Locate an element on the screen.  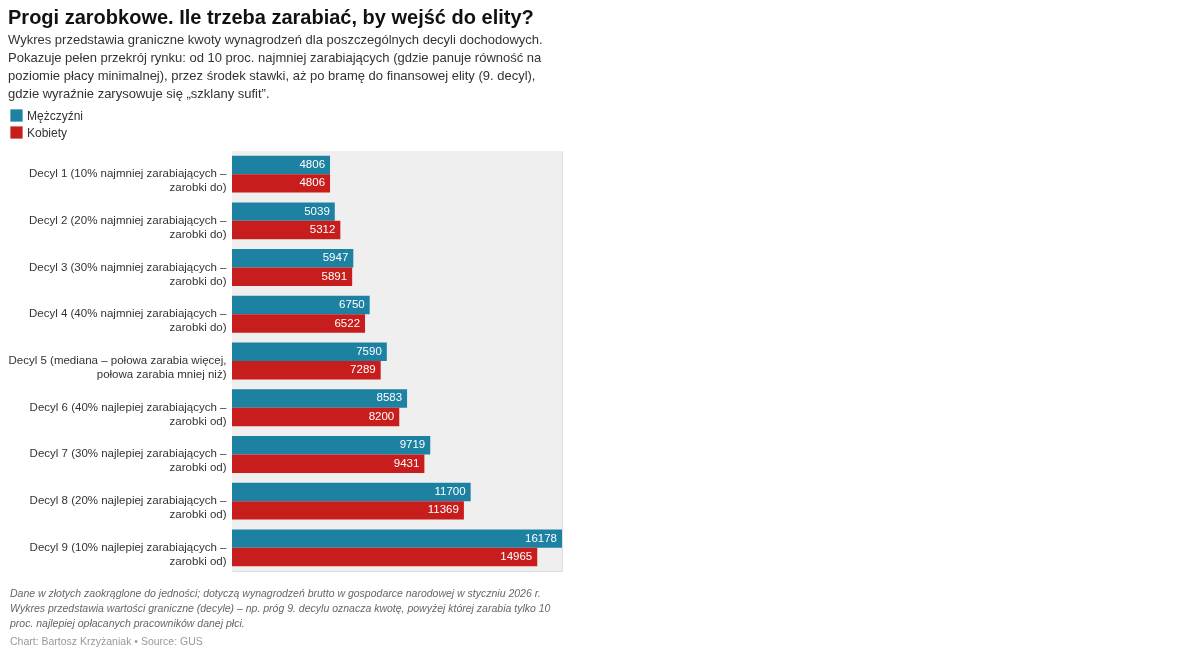
data-label: 11369 is located at coordinates (443, 509).